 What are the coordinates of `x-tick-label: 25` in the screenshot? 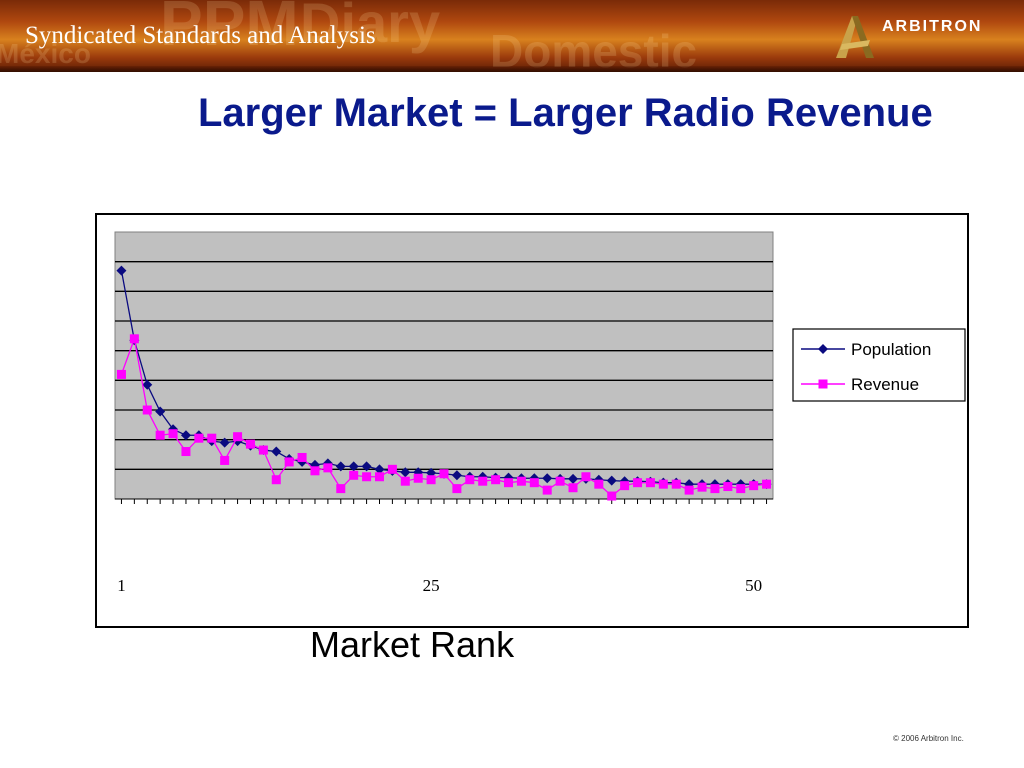 It's located at (431, 585).